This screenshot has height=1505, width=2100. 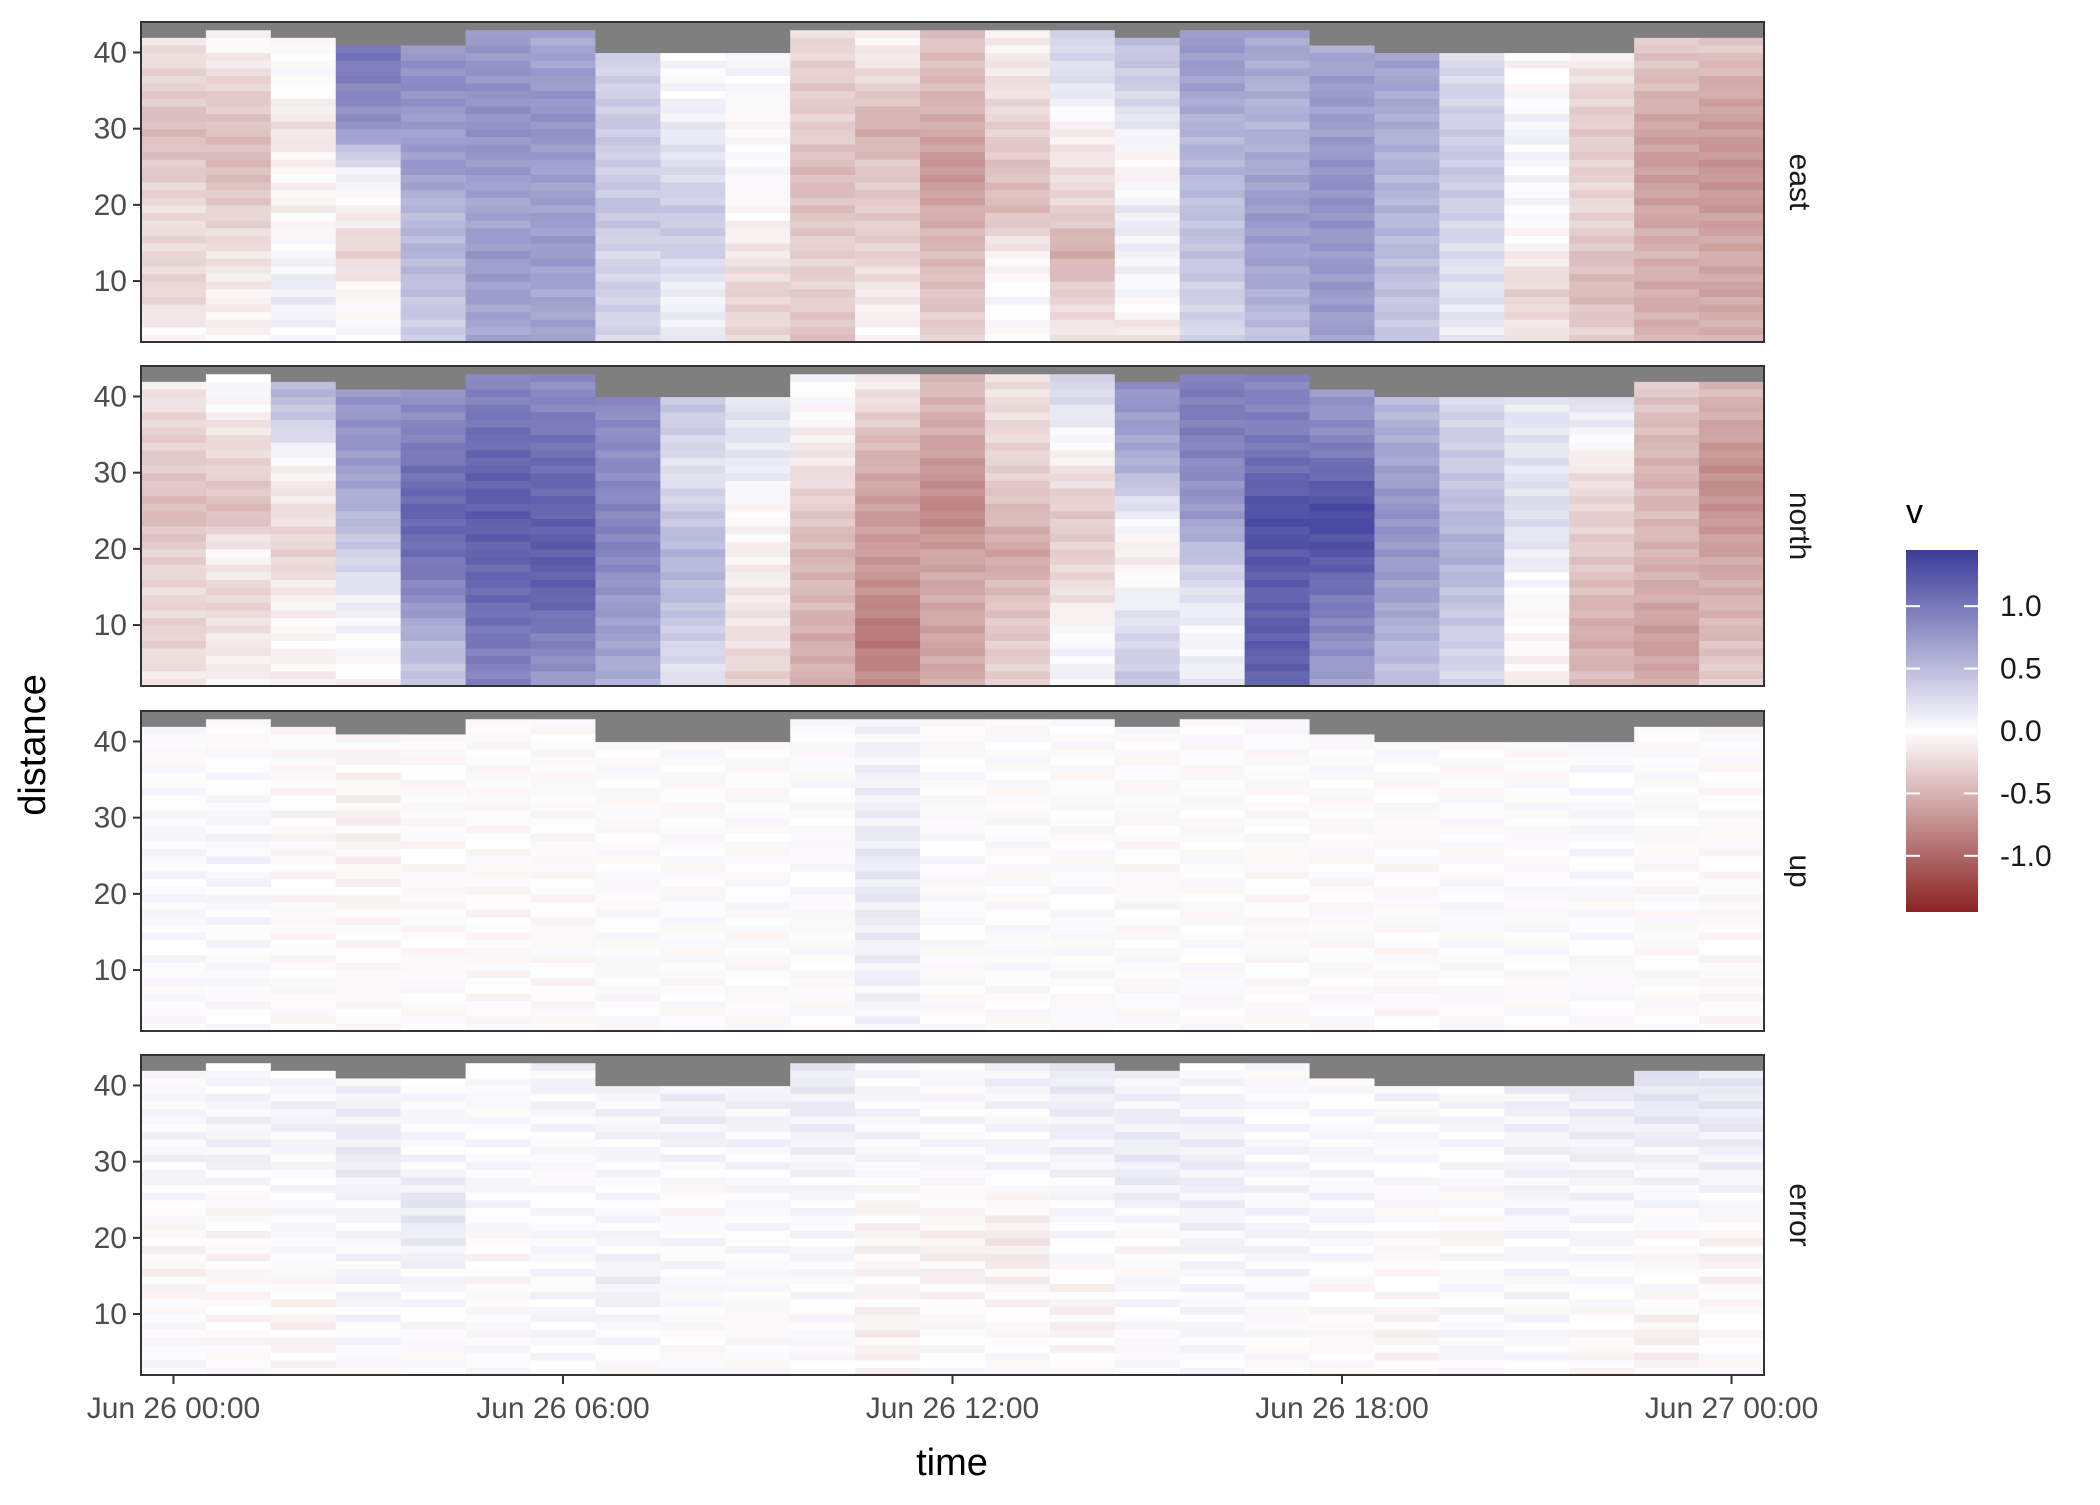 What do you see at coordinates (2021, 669) in the screenshot?
I see `legend-tick-label: 0.5` at bounding box center [2021, 669].